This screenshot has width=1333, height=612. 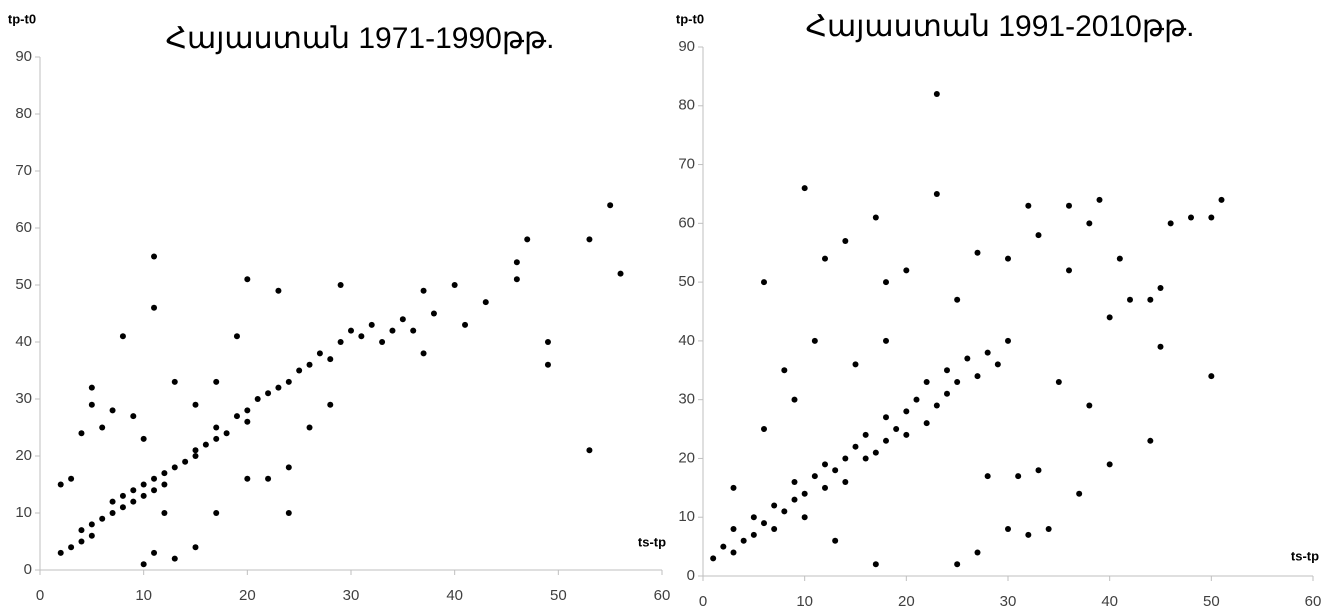 I want to click on x-tick-label: 20, so click(x=906, y=601).